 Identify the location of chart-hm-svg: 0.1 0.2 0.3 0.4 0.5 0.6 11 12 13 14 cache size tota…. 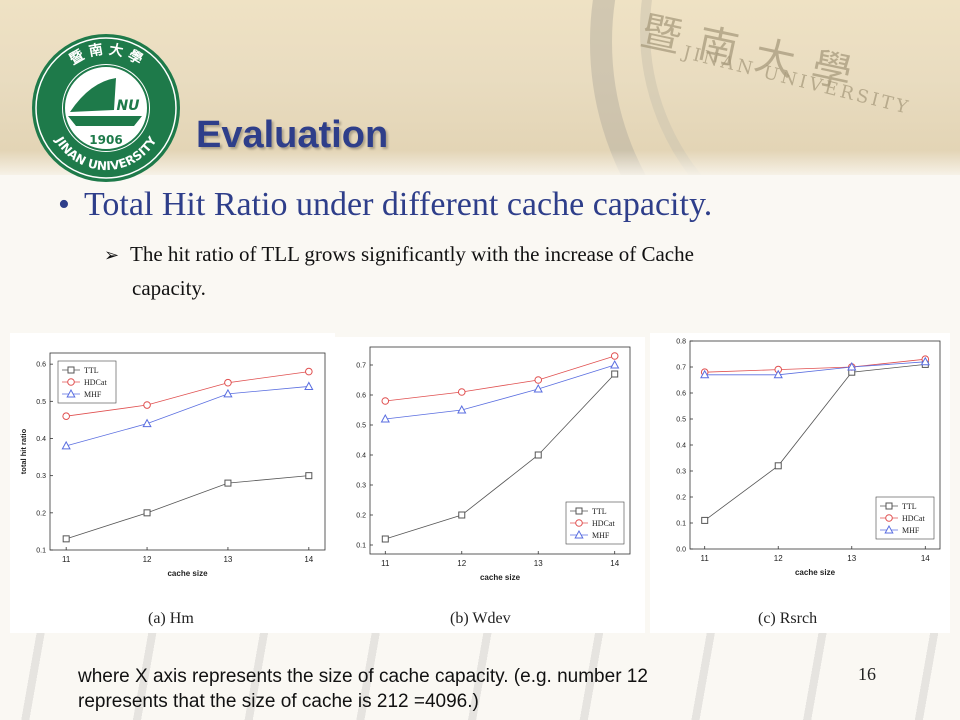
(172, 489).